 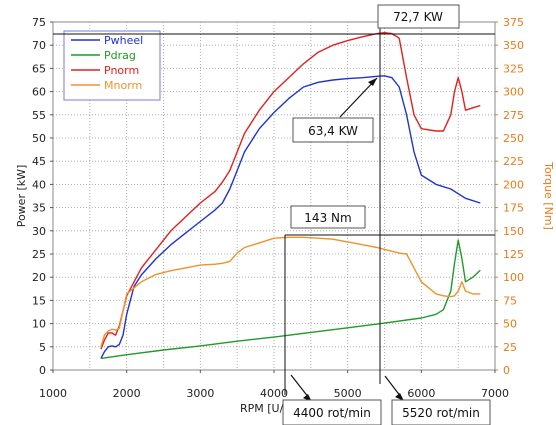 I want to click on legend-label-pwheel: Pwheel, so click(x=123, y=40).